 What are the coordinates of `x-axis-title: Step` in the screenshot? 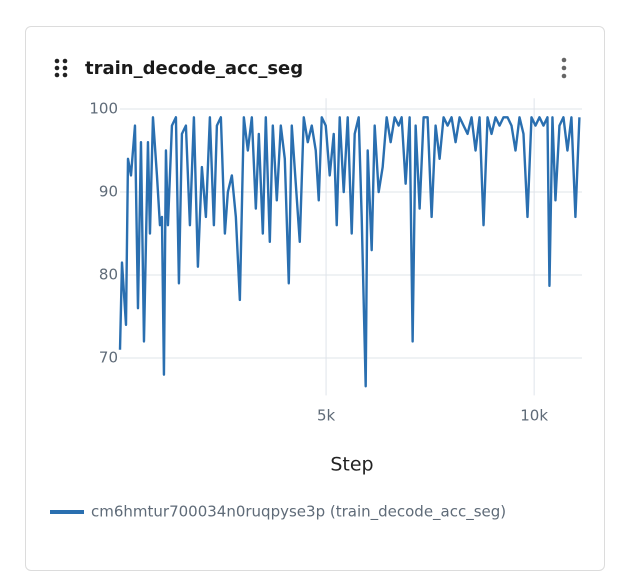 It's located at (351, 465).